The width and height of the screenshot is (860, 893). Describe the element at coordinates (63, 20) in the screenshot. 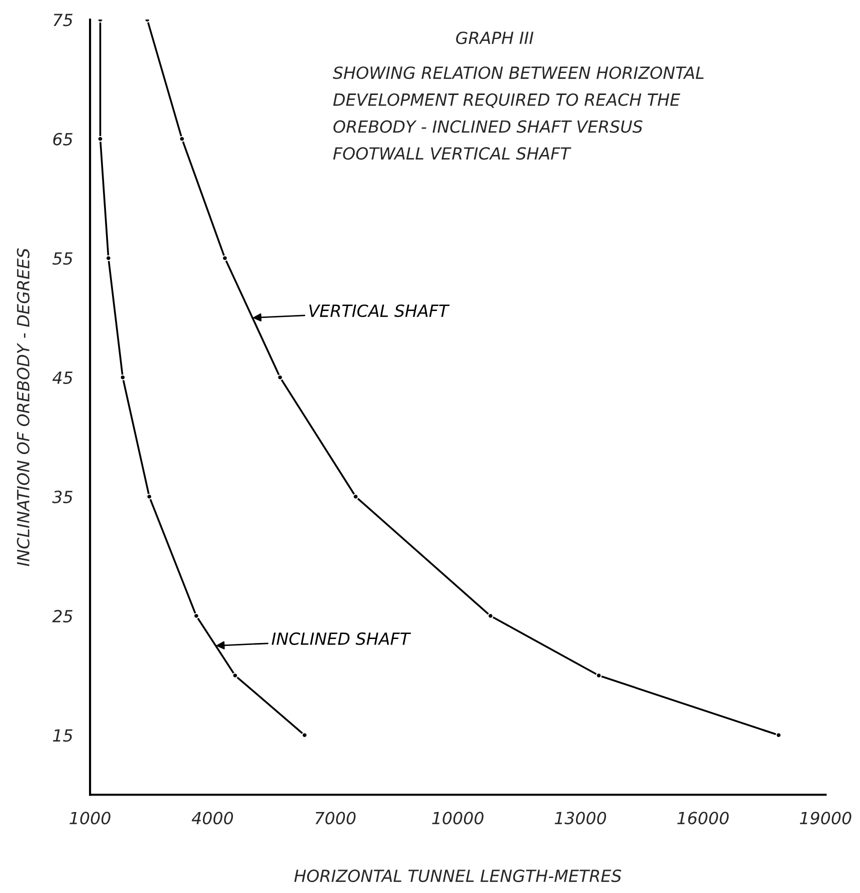

I see `y-tick-label: 75` at that location.